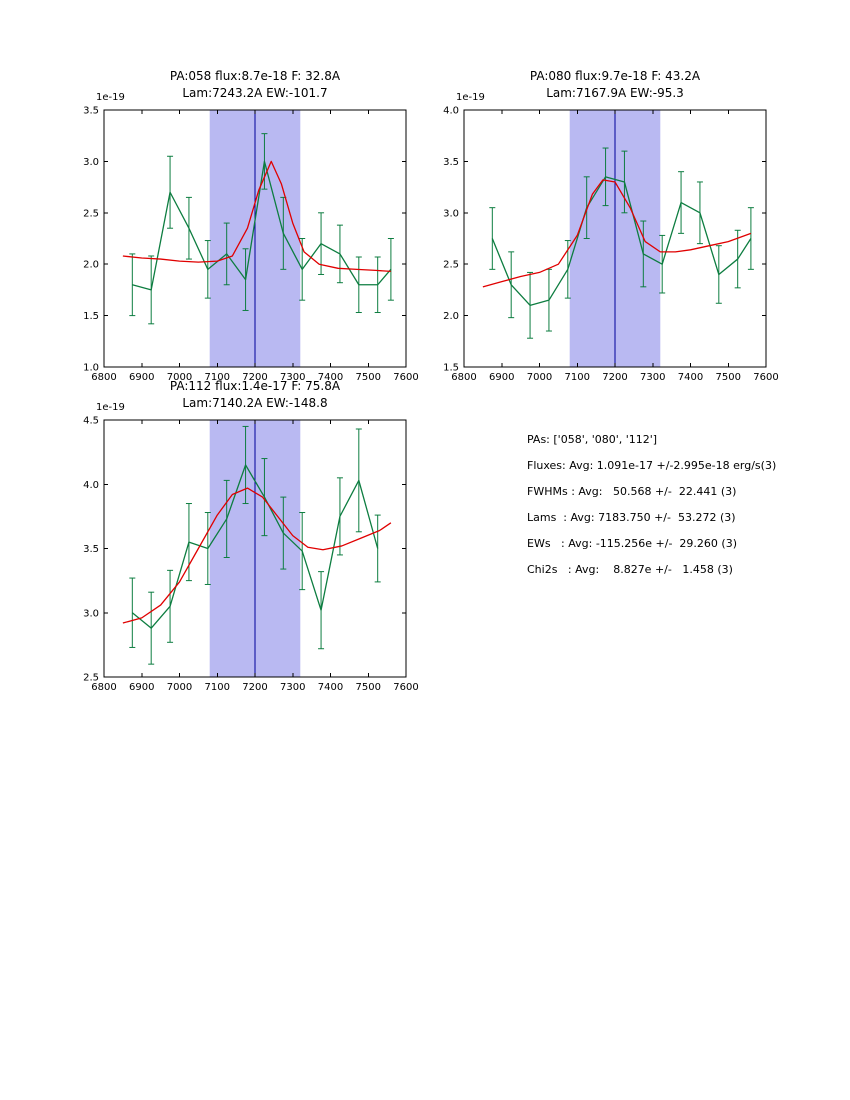  What do you see at coordinates (255, 386) in the screenshot?
I see `subplot-pa112-title-line1: PA:112 flux:1.4e-17 F: 75.8A` at bounding box center [255, 386].